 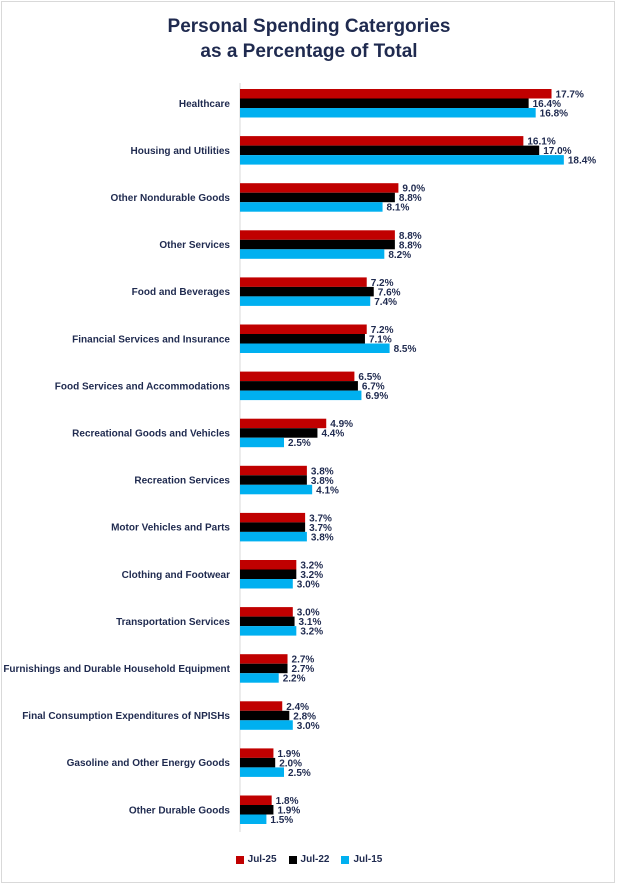 I want to click on legend-item: Jul-25, so click(x=256, y=859).